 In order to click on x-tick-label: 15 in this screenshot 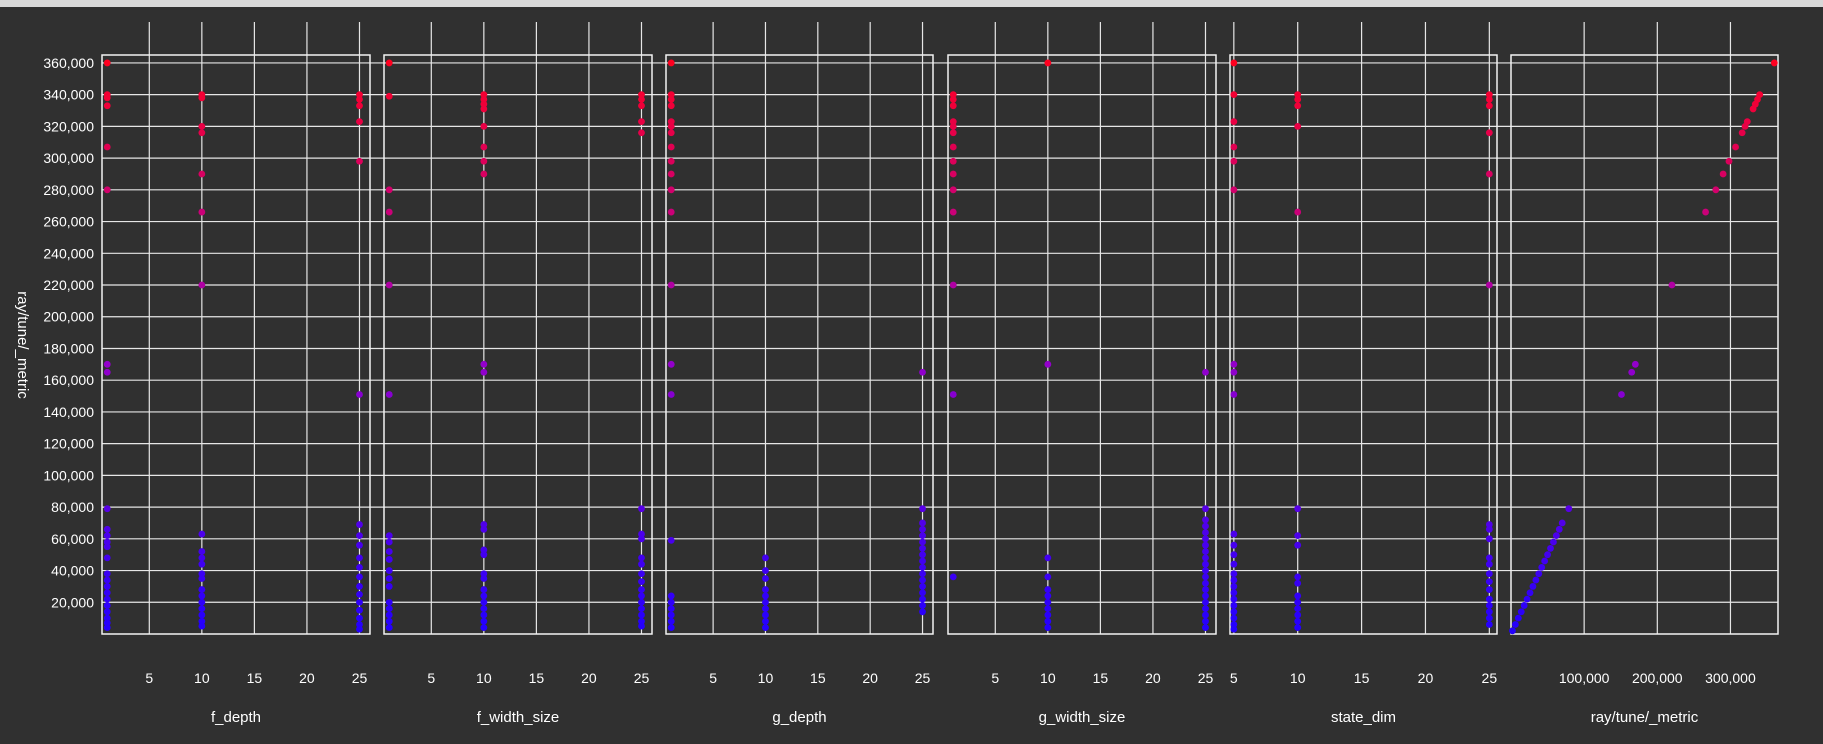, I will do `click(537, 678)`.